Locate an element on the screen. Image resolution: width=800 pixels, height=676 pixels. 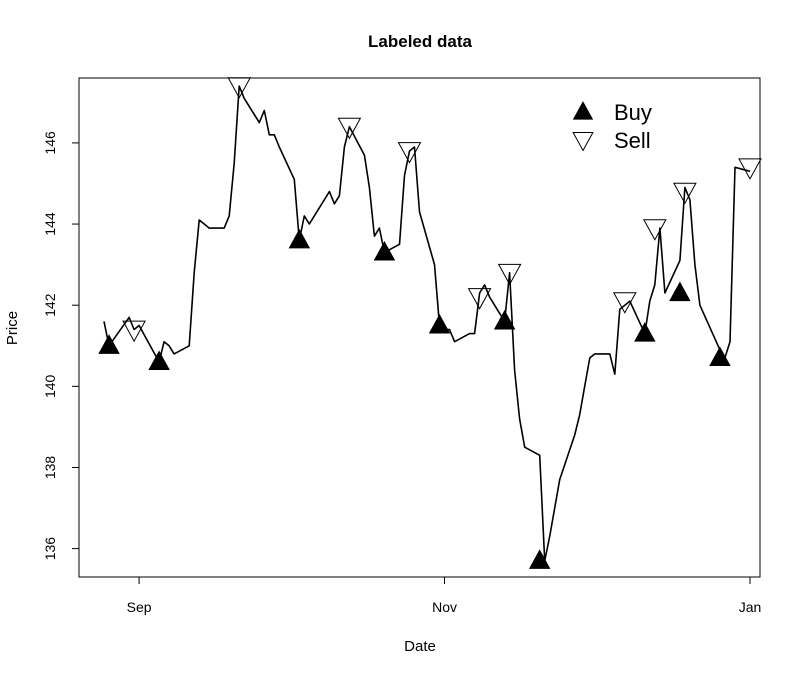
x-tick-label: Jan is located at coordinates (750, 607).